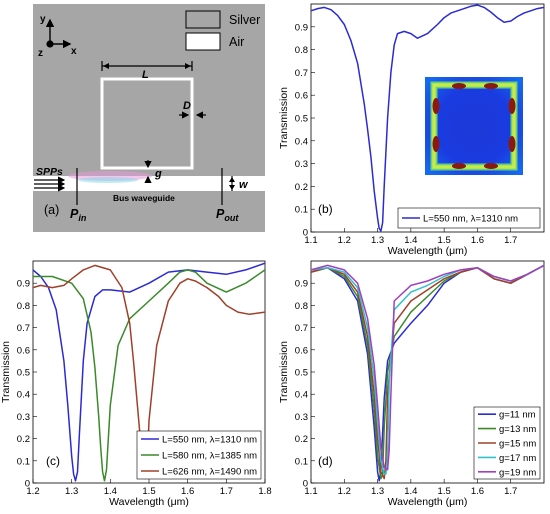  I want to click on legend-label-silver: Silver, so click(244, 20).